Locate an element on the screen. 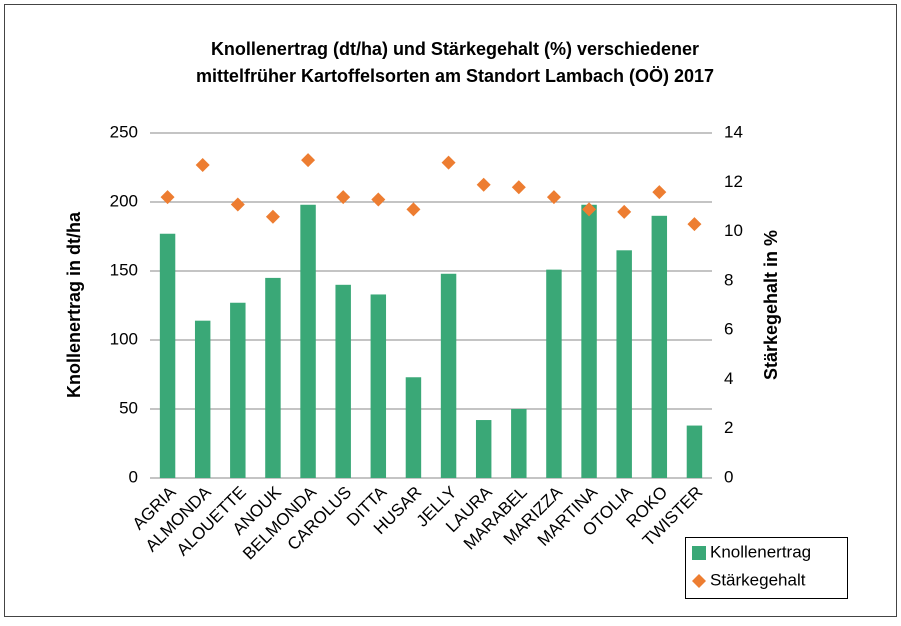 The image size is (901, 626). y2-tick-label: 10 is located at coordinates (733, 230).